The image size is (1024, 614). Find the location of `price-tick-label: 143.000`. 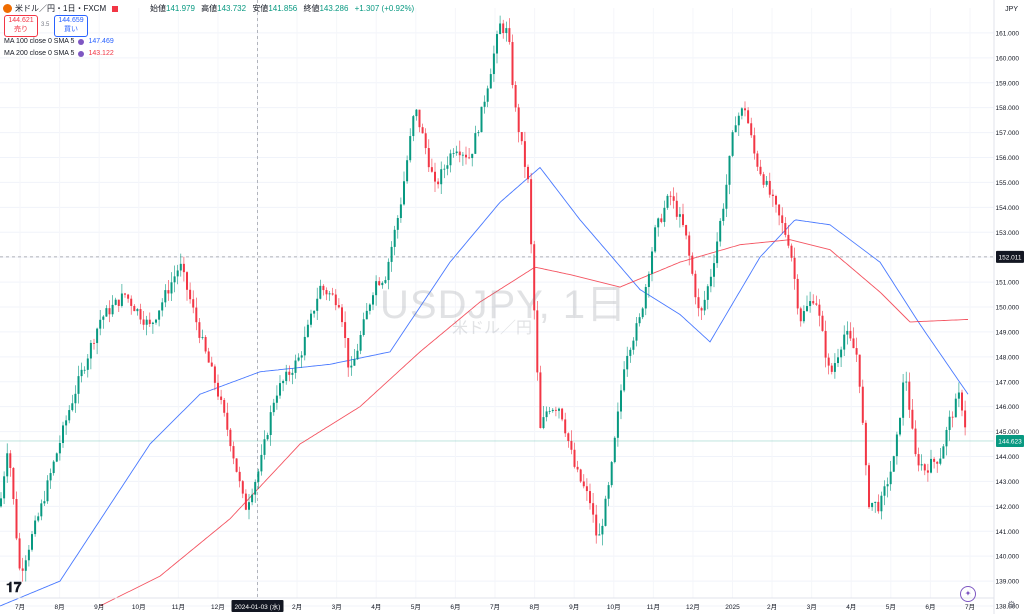

price-tick-label: 143.000 is located at coordinates (1008, 482).